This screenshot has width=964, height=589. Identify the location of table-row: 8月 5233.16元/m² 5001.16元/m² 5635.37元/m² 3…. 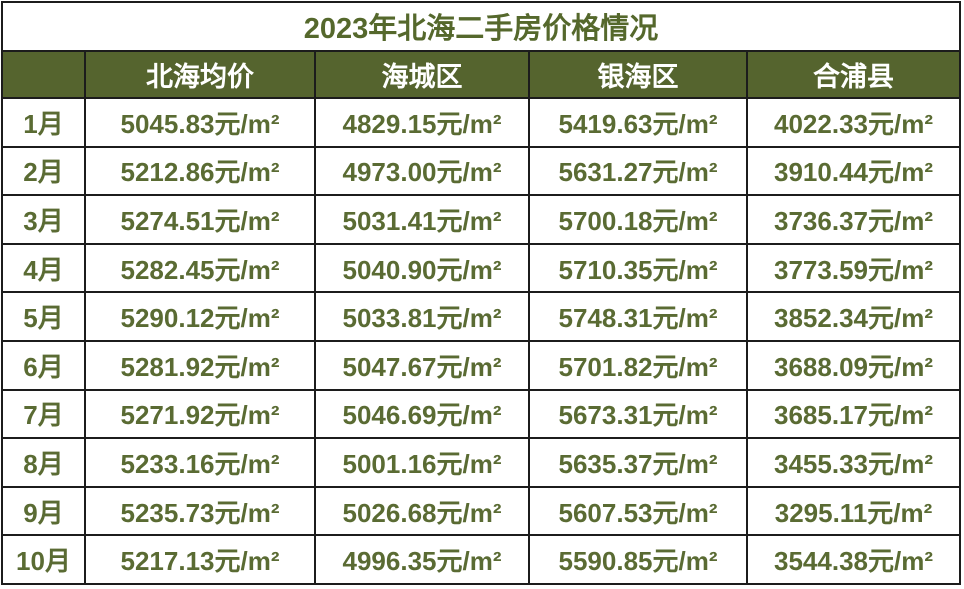
(481, 462).